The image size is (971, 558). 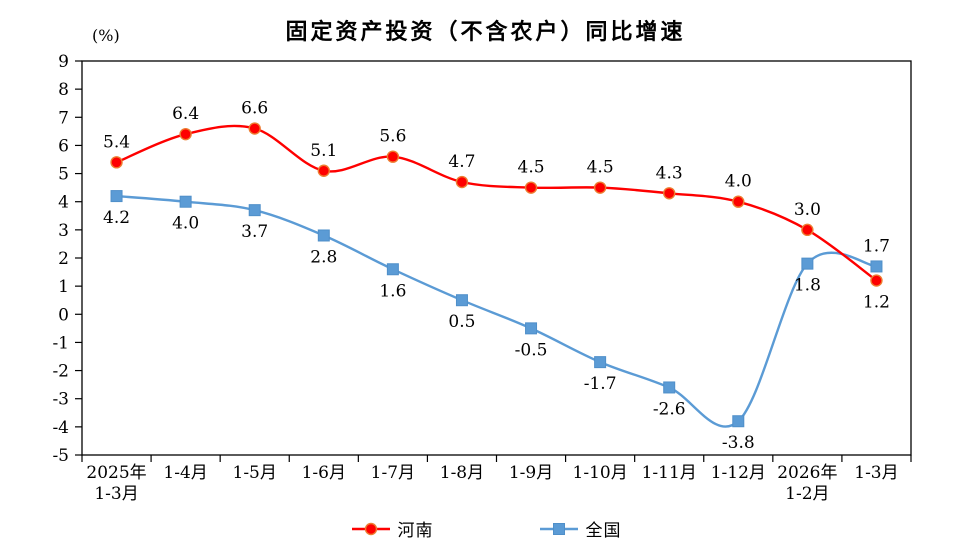 What do you see at coordinates (807, 483) in the screenshot?
I see `x-axis-category-label: 2026年 1-2月` at bounding box center [807, 483].